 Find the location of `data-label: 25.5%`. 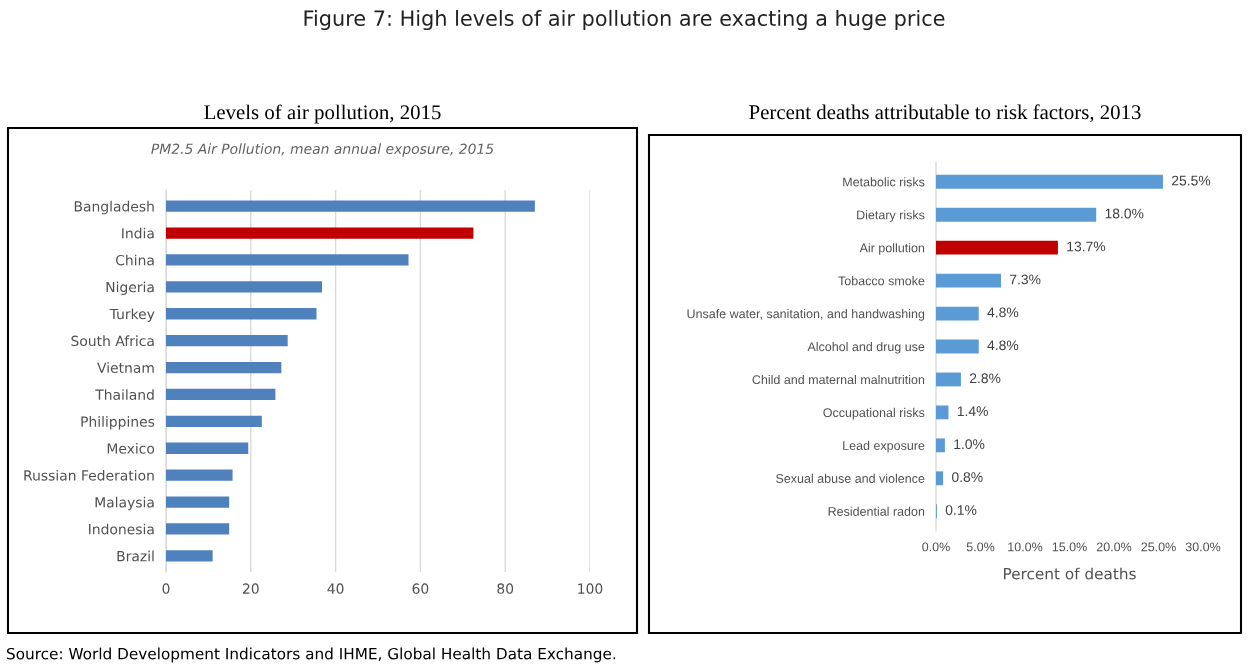

data-label: 25.5% is located at coordinates (1191, 180).